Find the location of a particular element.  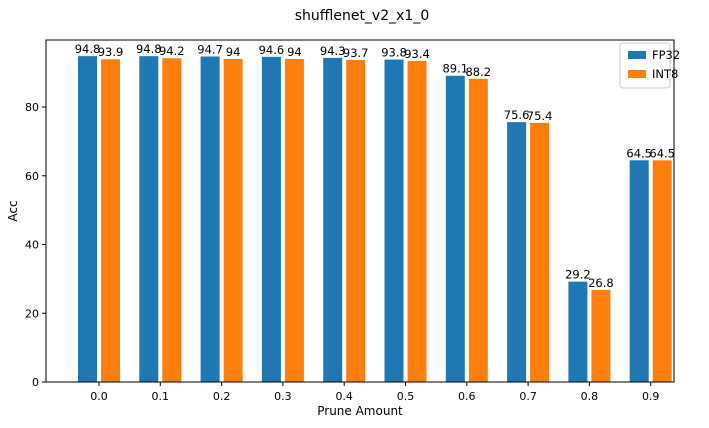

data-label: 93.4 is located at coordinates (417, 54).